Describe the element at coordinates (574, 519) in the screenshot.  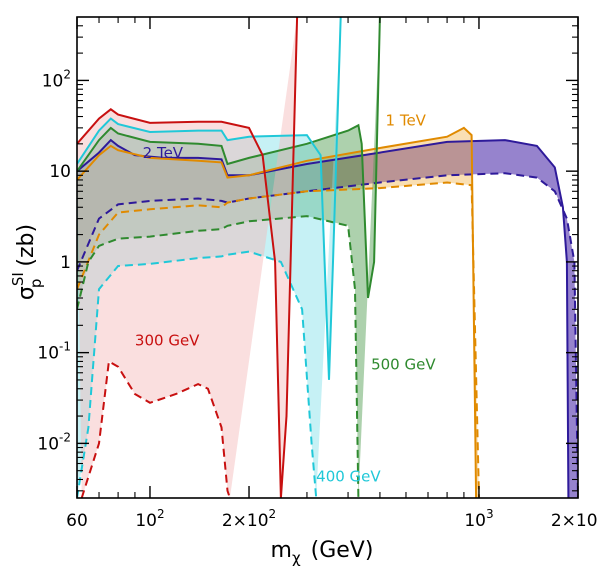
I see `x-tick-label: 2×10³` at that location.